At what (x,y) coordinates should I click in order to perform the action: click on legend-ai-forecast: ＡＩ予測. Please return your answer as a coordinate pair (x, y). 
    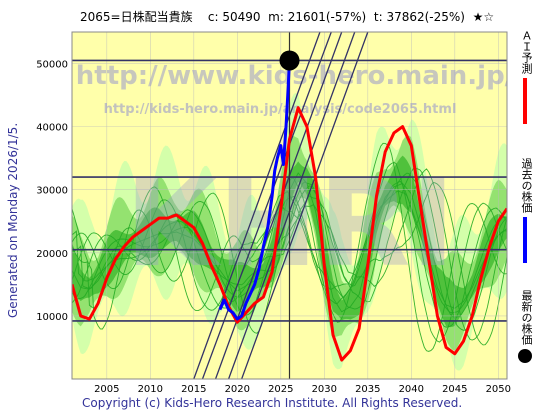
    Looking at the image, I should click on (526, 77).